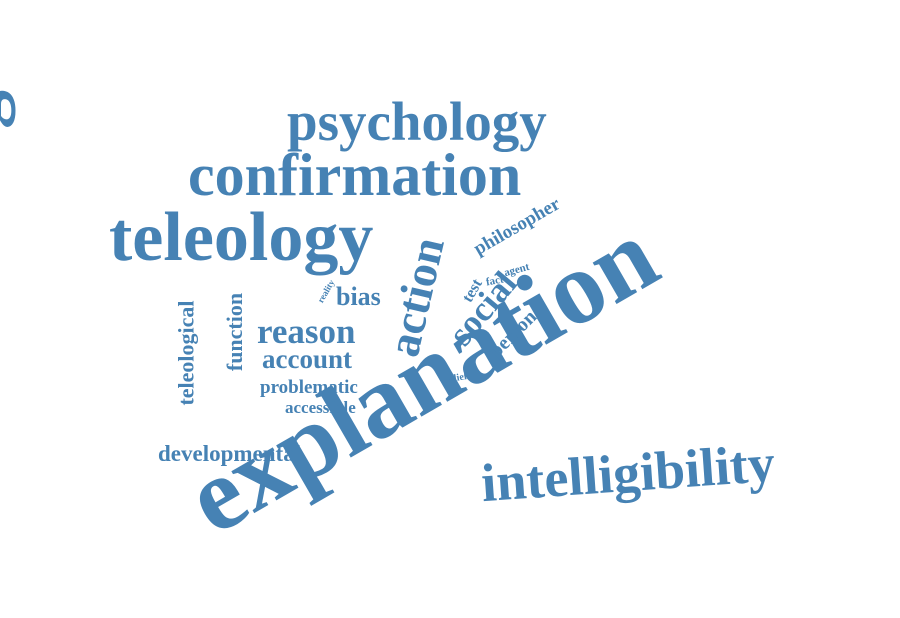 The height and width of the screenshot is (618, 900). I want to click on word-problematic: problematic, so click(309, 387).